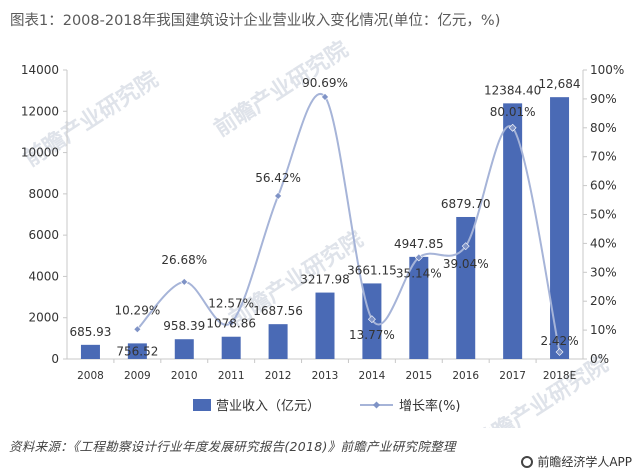  Describe the element at coordinates (559, 376) in the screenshot. I see `x-tick-label: 2018E` at that location.